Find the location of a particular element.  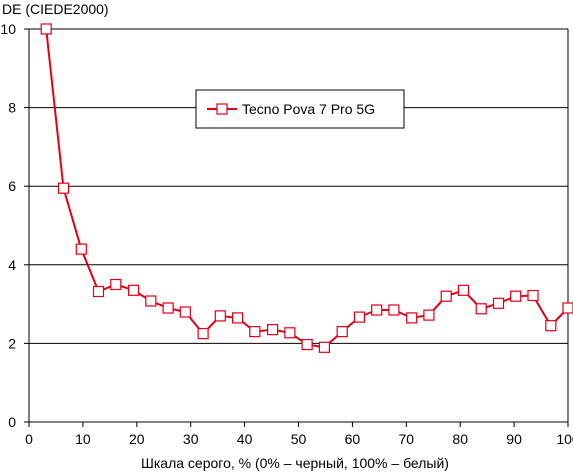

x-axis-ticks: 0 10 20 30 40 50 60 70 80 90 100 is located at coordinates (299, 434).